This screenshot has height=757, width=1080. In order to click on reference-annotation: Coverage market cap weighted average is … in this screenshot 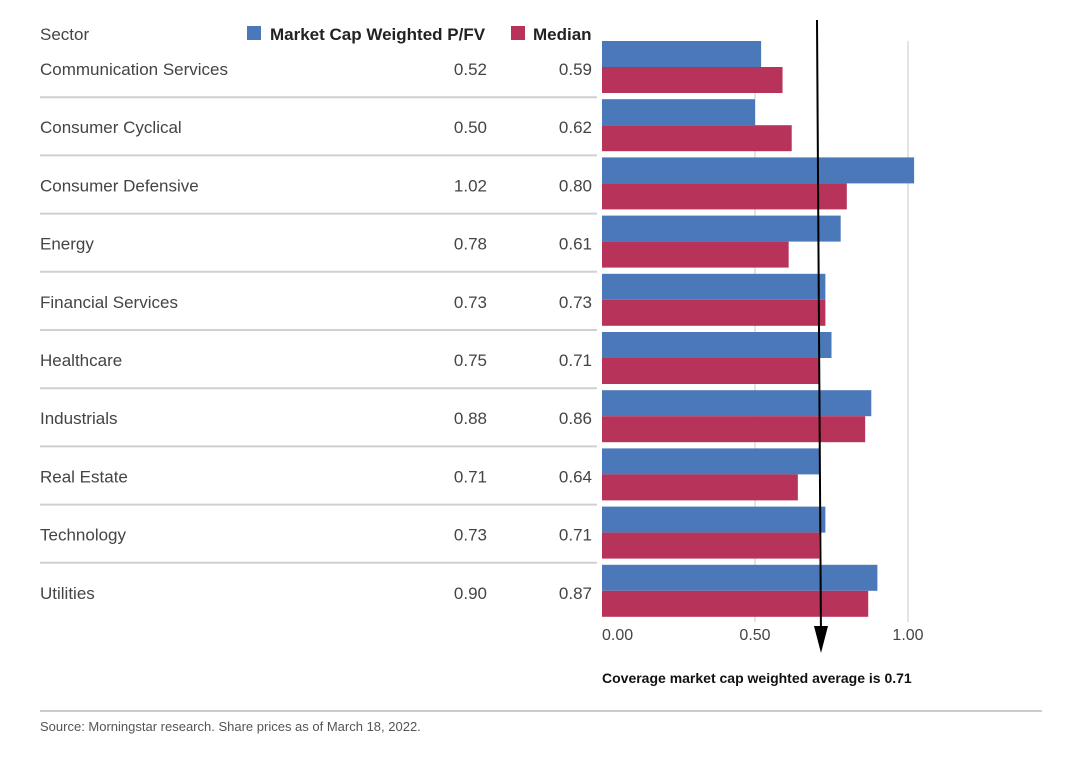, I will do `click(757, 678)`.